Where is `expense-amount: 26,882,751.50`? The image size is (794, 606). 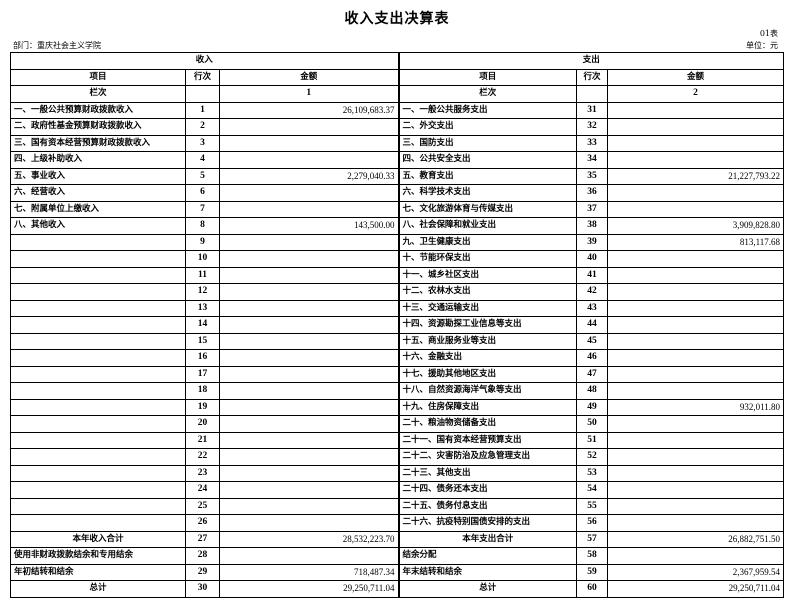
expense-amount: 26,882,751.50 is located at coordinates (695, 539).